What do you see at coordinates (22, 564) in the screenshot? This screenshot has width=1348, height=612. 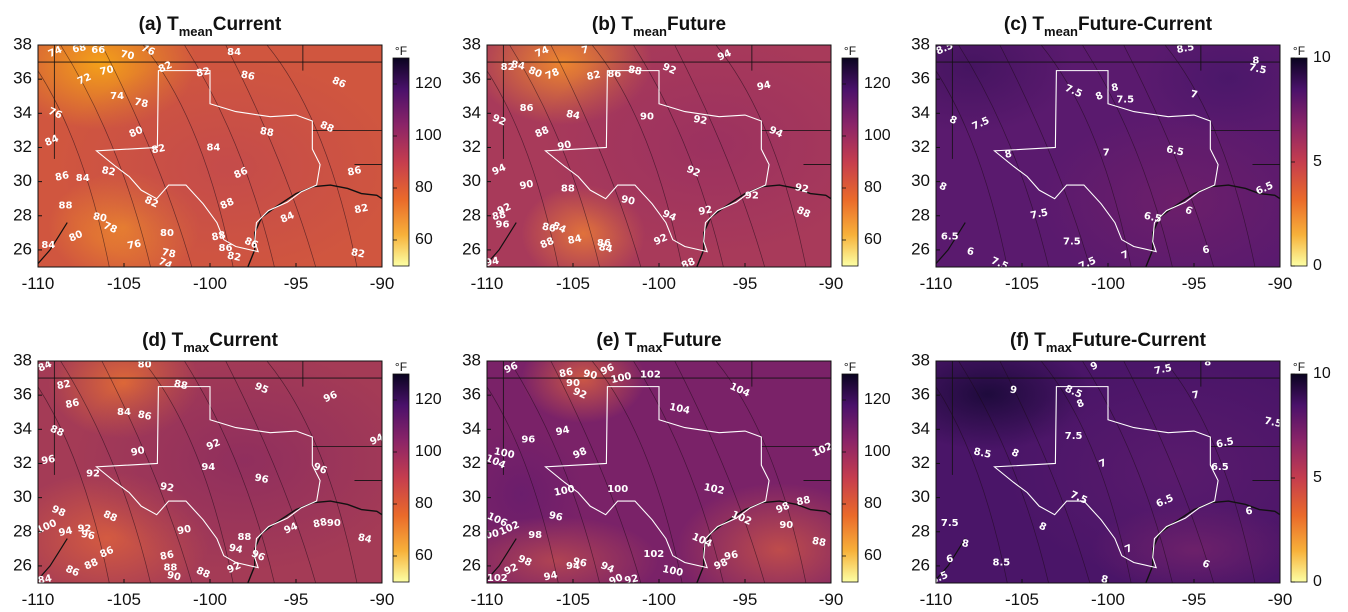 I see `y-tick-label: 26` at bounding box center [22, 564].